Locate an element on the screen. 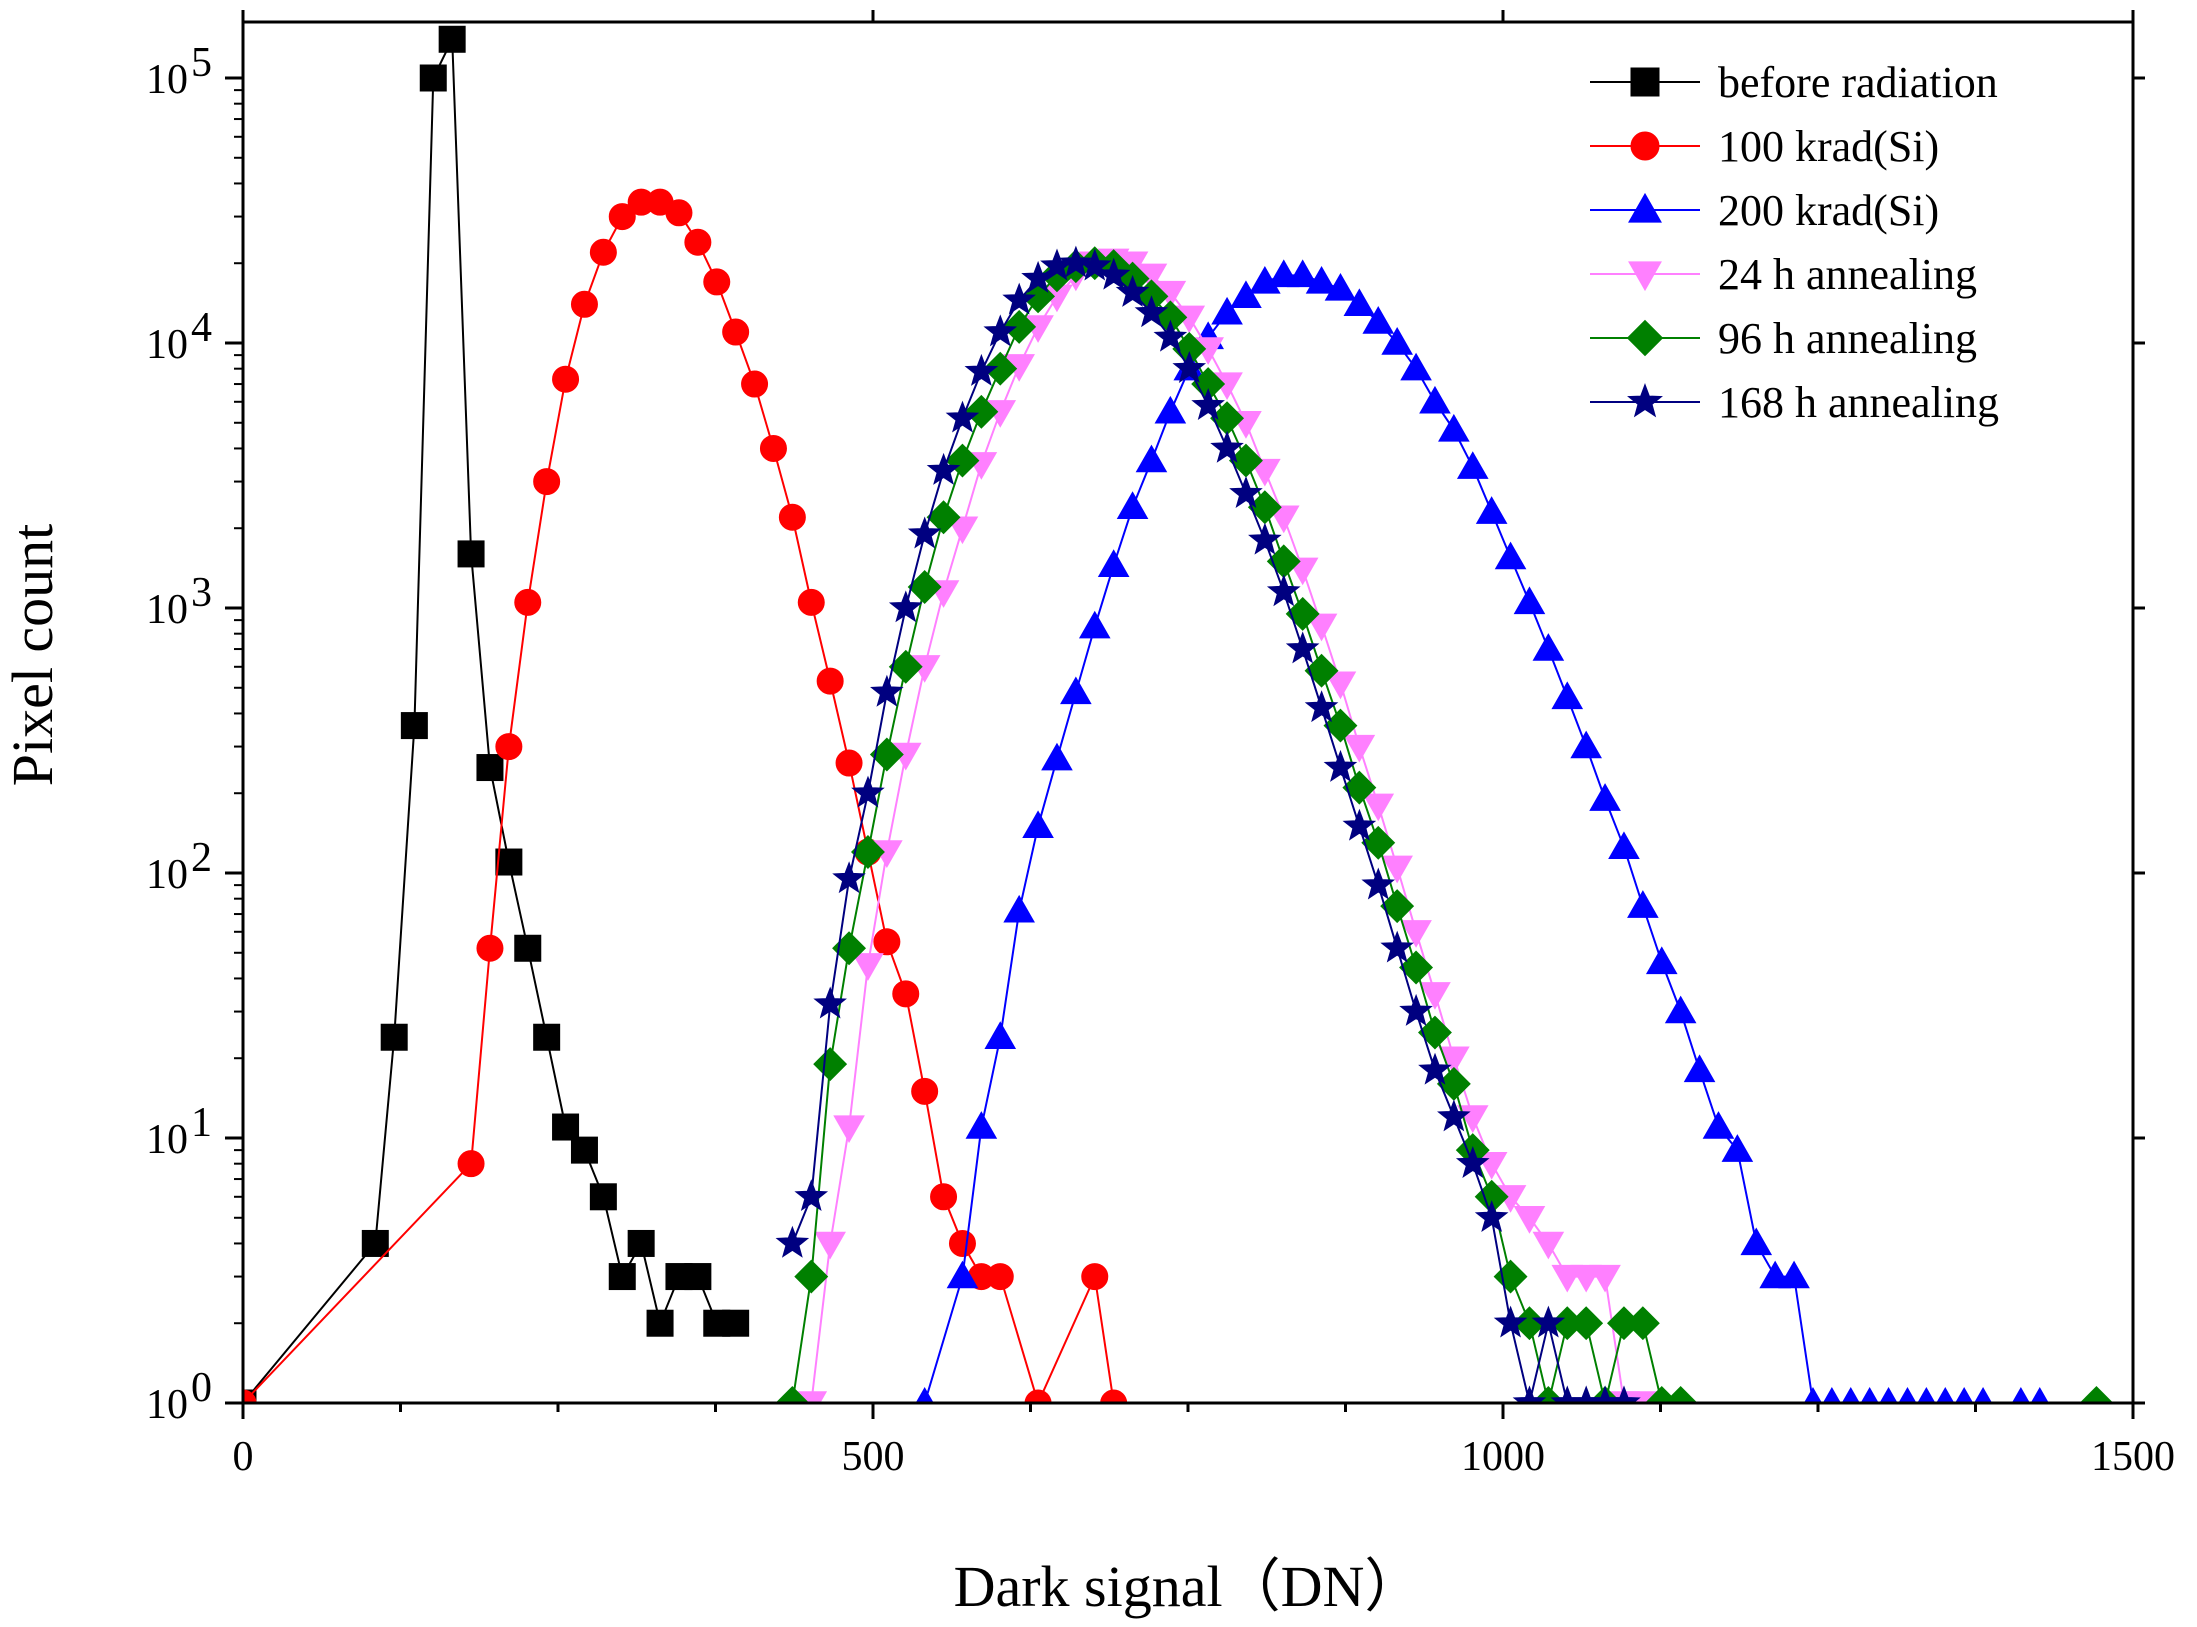 This screenshot has height=1627, width=2197. y-tick-exponent: 2 is located at coordinates (201, 858).